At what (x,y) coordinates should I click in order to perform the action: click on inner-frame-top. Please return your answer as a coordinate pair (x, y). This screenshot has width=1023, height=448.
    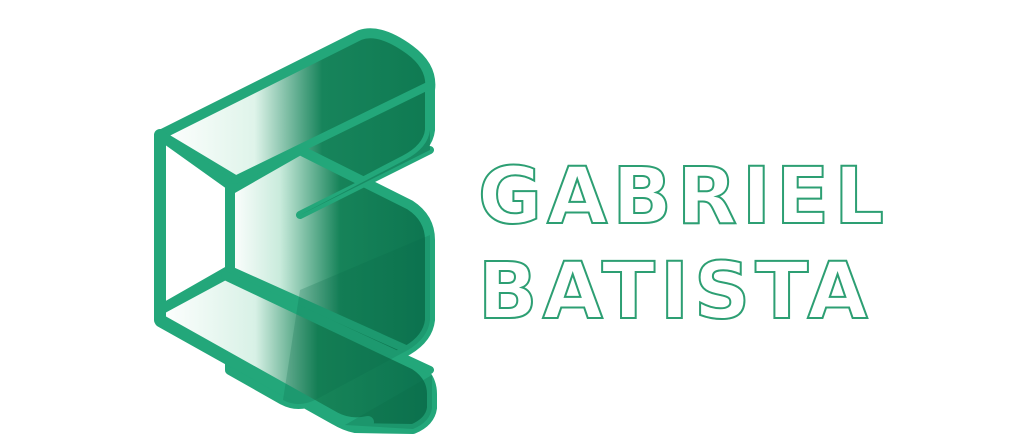
    Looking at the image, I should click on (196, 222).